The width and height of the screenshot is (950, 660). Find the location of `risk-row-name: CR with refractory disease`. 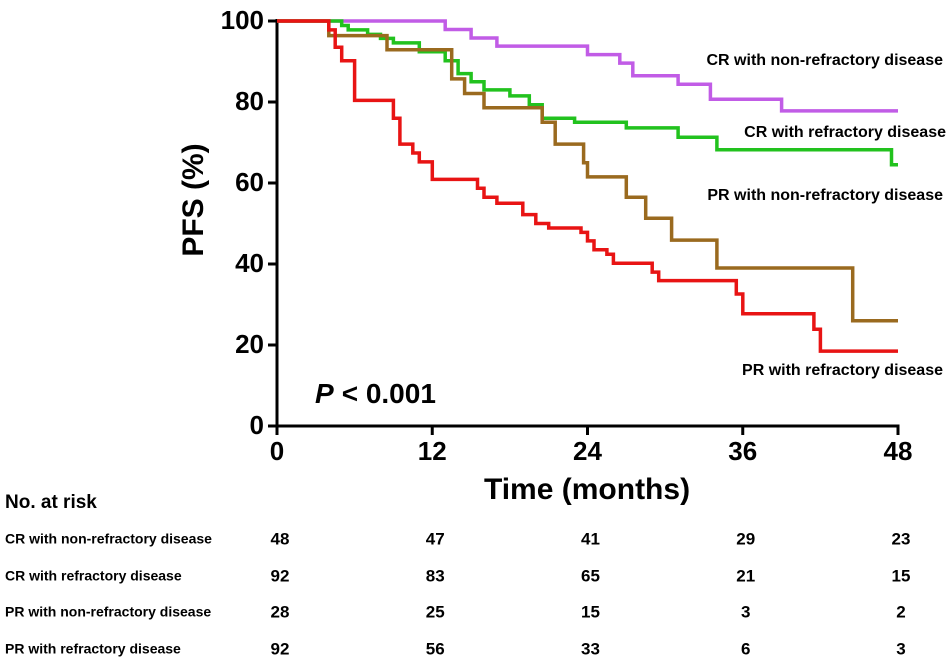

risk-row-name: CR with refractory disease is located at coordinates (93, 576).